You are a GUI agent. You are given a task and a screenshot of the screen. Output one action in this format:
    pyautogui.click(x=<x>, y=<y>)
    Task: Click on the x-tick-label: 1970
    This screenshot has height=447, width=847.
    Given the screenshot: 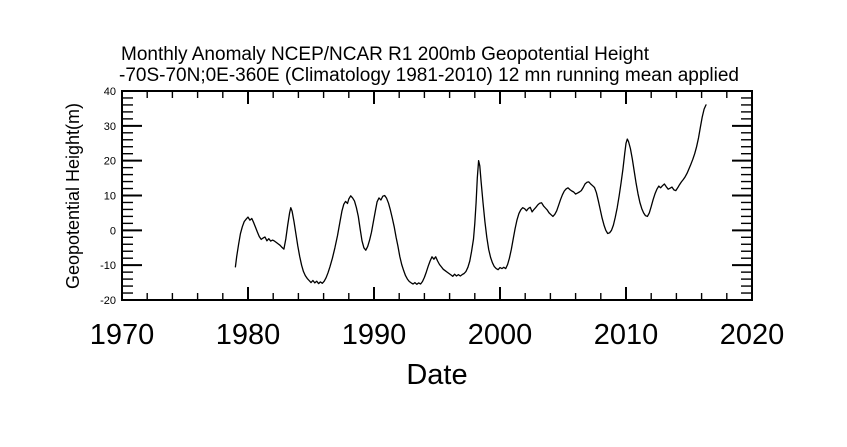 What is the action you would take?
    pyautogui.click(x=122, y=335)
    